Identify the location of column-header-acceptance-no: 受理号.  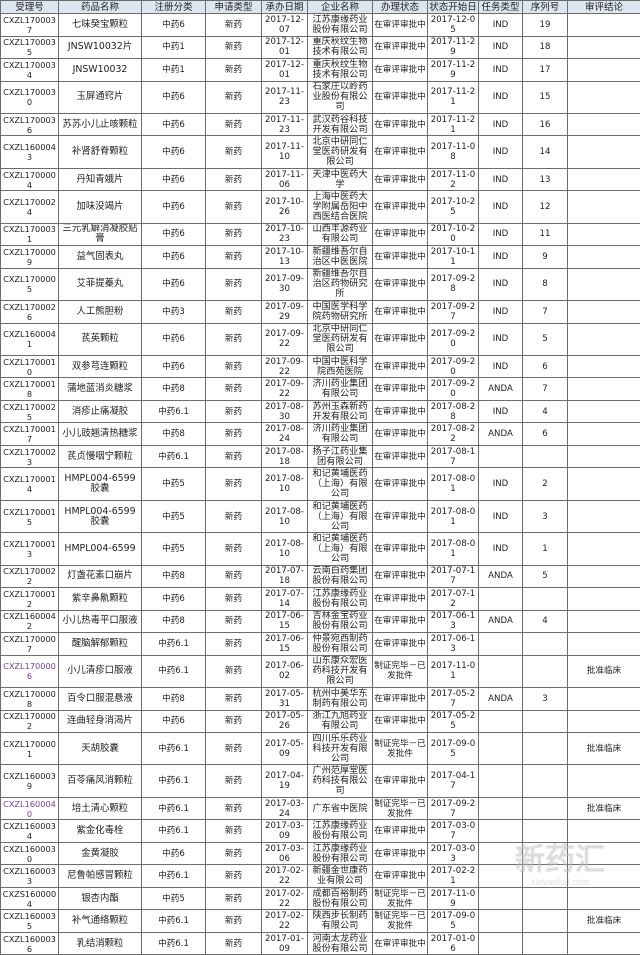
(30, 7).